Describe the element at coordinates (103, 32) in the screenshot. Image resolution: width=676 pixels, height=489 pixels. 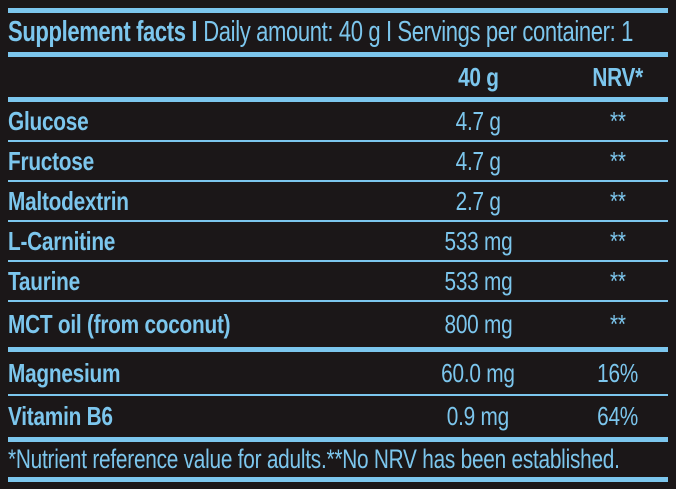
I see `title-bold: Supplement facts I` at that location.